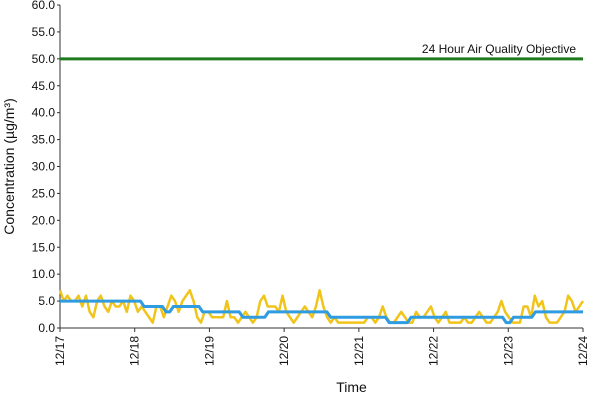 This screenshot has width=600, height=400. I want to click on y-tick-label: 0.0, so click(46, 328).